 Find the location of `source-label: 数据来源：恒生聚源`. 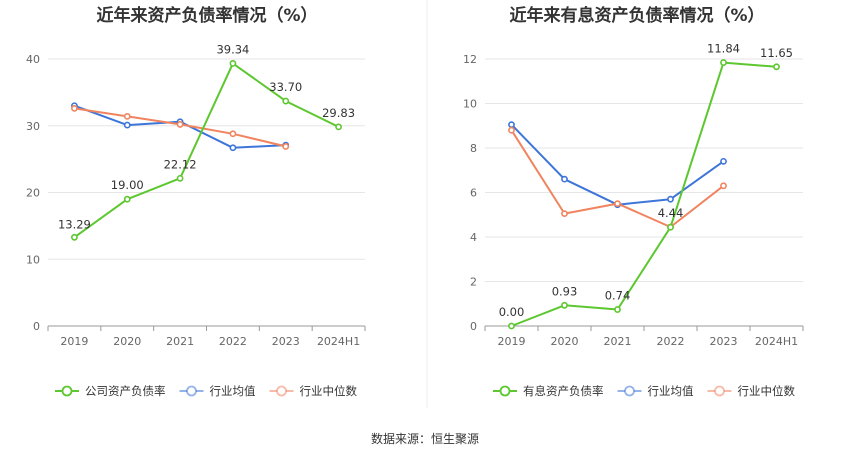

source-label: 数据来源：恒生聚源 is located at coordinates (425, 438).